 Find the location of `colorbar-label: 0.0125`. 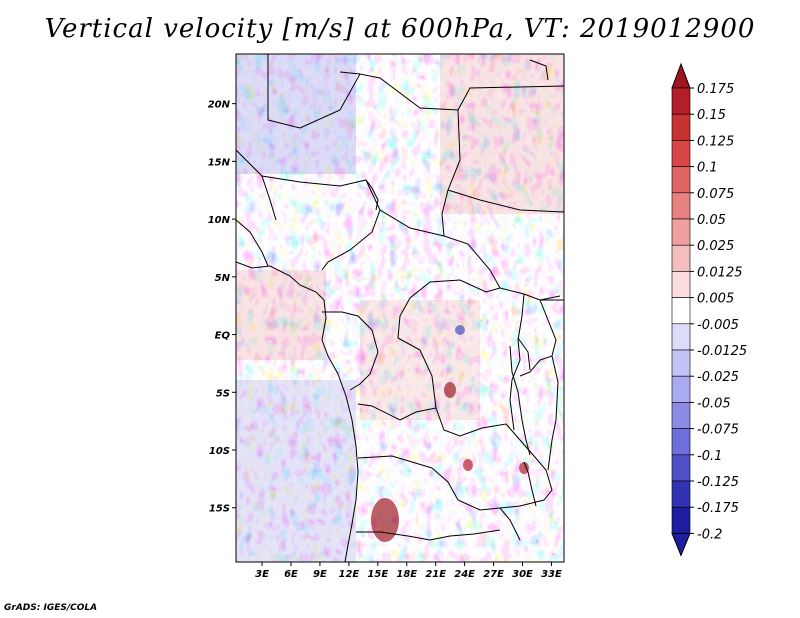

colorbar-label: 0.0125 is located at coordinates (720, 272).